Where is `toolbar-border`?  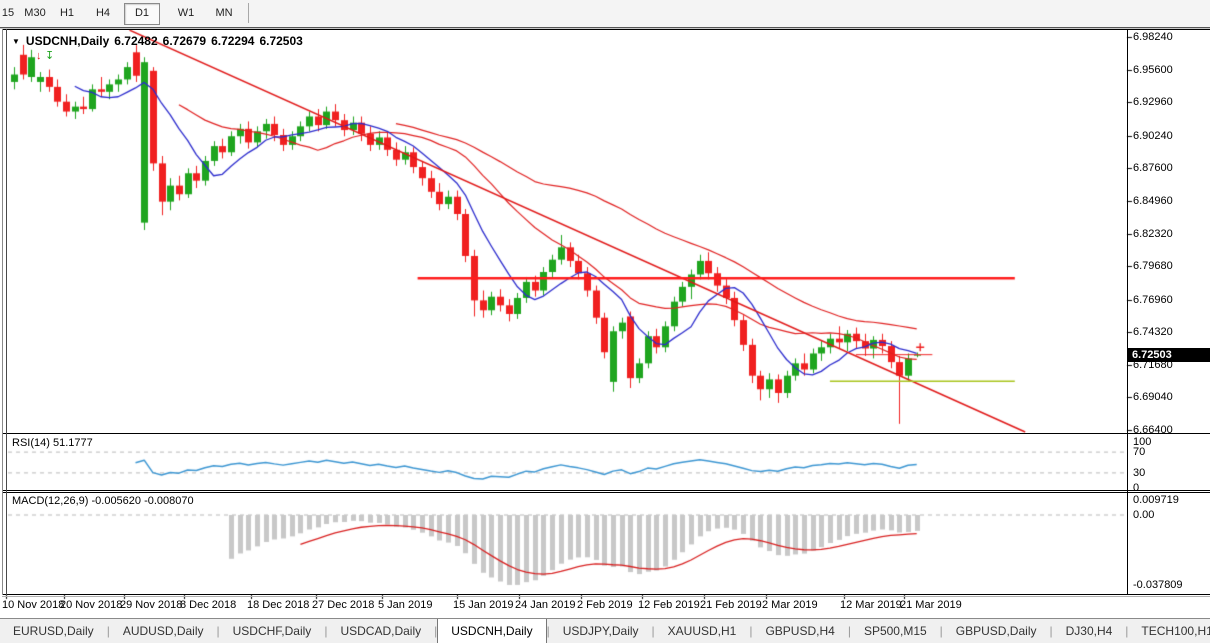 toolbar-border is located at coordinates (605, 27).